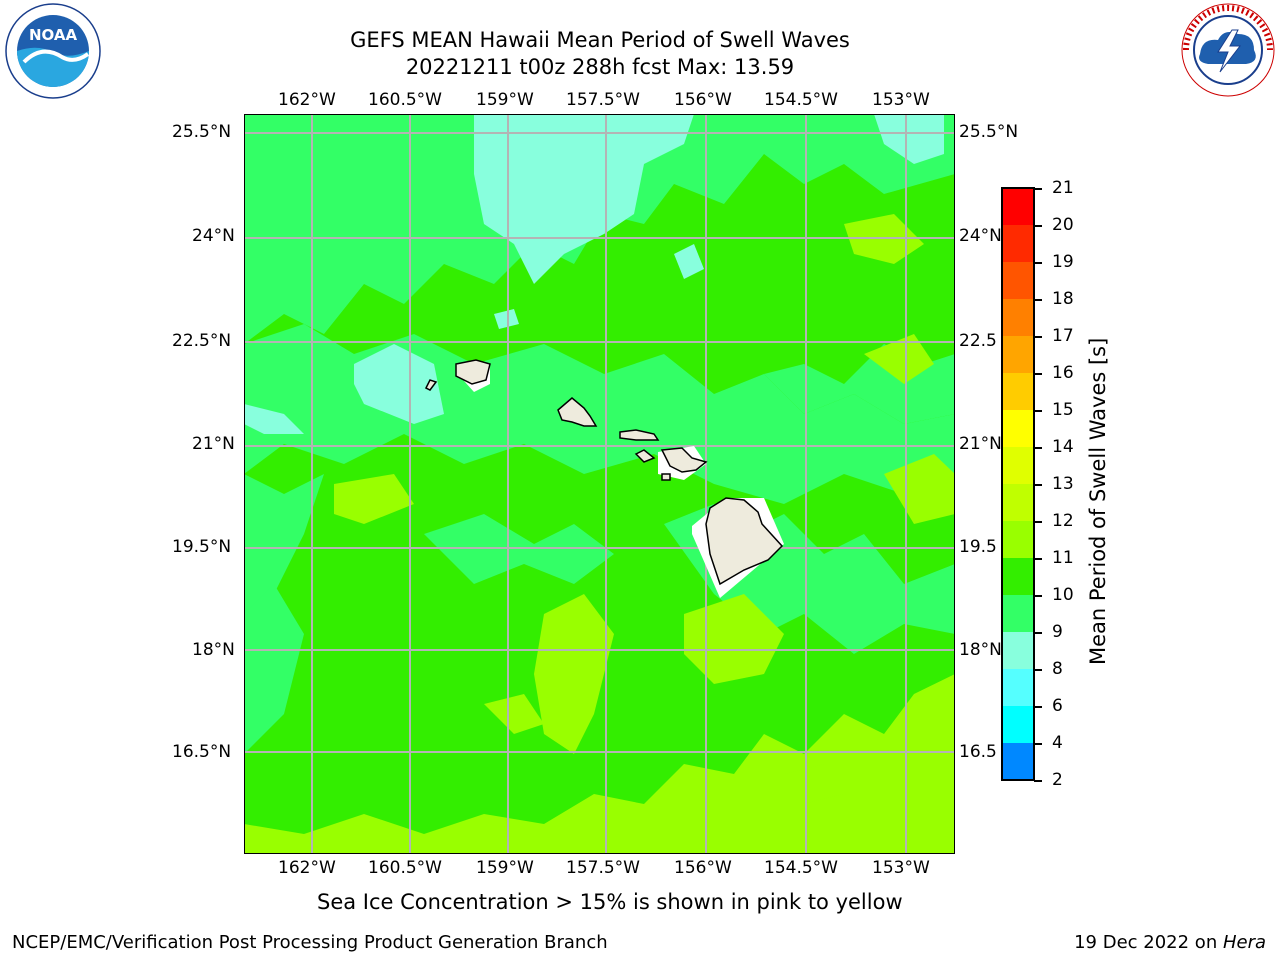 The image size is (1280, 960). What do you see at coordinates (980, 650) in the screenshot?
I see `lat-label-right: 18°N` at bounding box center [980, 650].